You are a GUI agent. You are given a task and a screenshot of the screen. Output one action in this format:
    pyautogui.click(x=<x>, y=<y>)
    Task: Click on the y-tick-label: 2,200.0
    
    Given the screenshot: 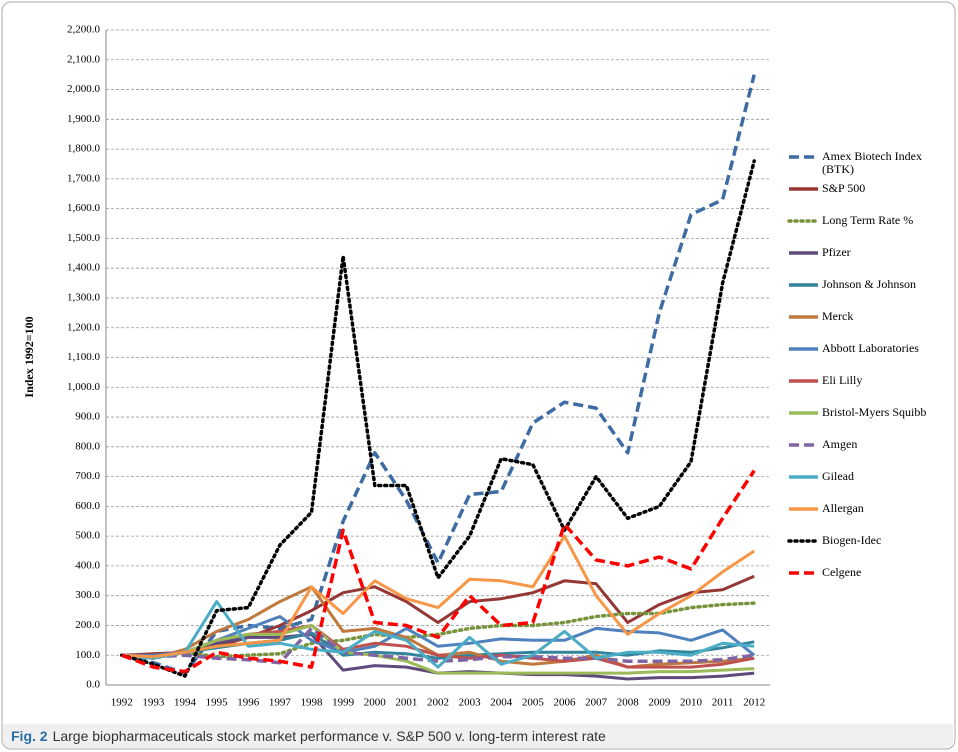 What is the action you would take?
    pyautogui.click(x=84, y=30)
    